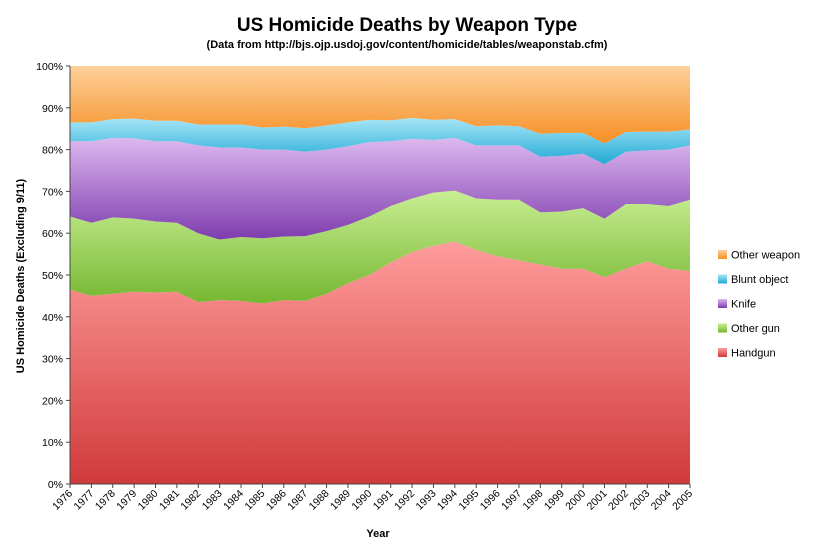 This screenshot has width=814, height=552. What do you see at coordinates (148, 500) in the screenshot?
I see `x-tick-label: 1980` at bounding box center [148, 500].